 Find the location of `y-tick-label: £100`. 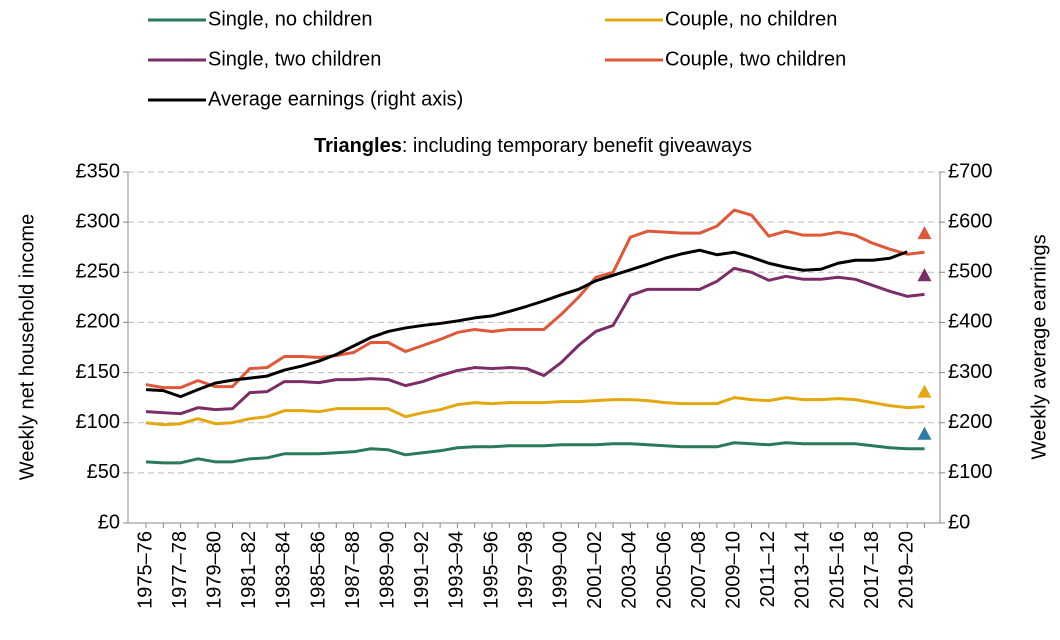

y-tick-label: £100 is located at coordinates (98, 422).